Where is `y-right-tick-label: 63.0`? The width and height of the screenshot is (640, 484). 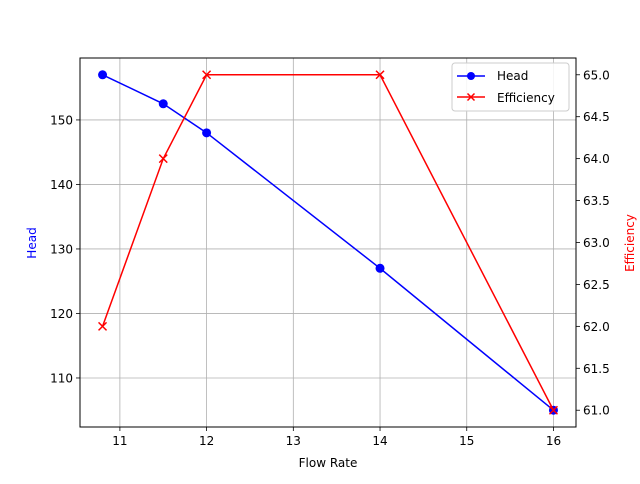
y-right-tick-label: 63.0 is located at coordinates (596, 243).